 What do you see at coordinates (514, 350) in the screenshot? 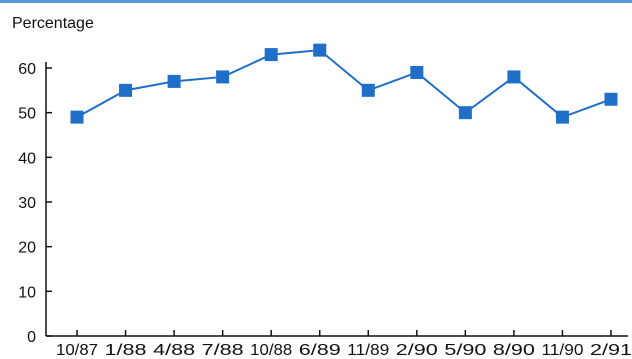
I see `x-tick-label: 8/90` at bounding box center [514, 350].